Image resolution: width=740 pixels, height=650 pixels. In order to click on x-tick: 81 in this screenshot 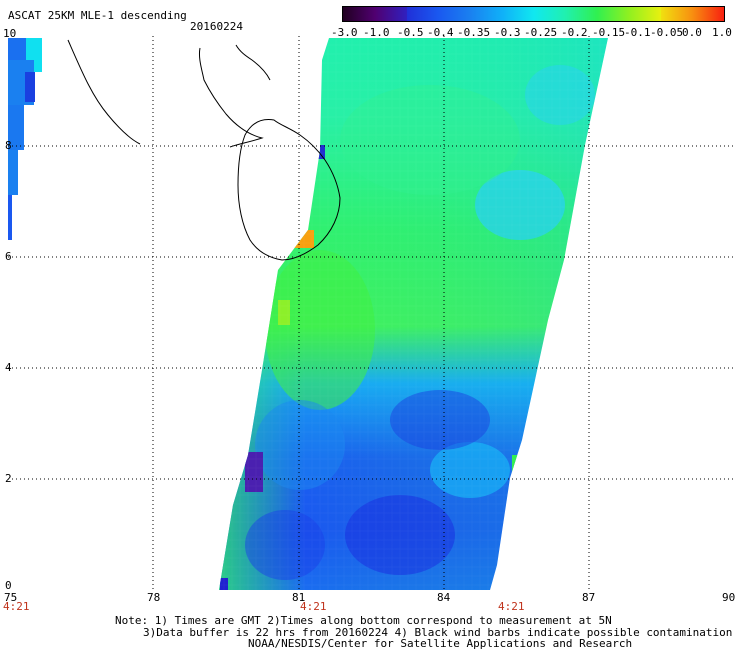, I will do `click(299, 597)`.